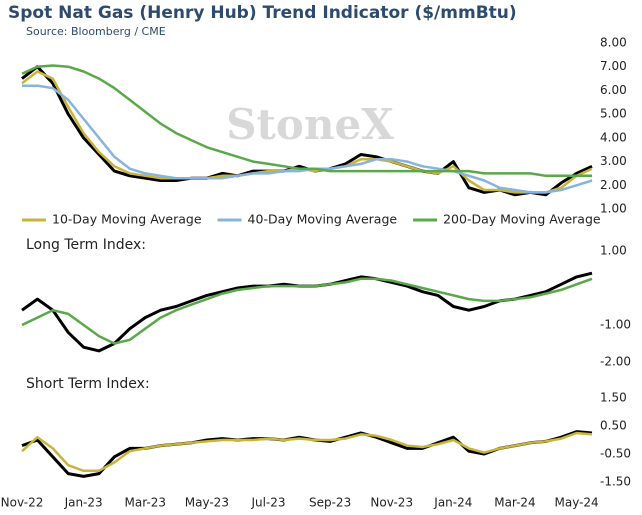 This screenshot has height=515, width=642. What do you see at coordinates (576, 503) in the screenshot?
I see `x-tick-label: May-24` at bounding box center [576, 503].